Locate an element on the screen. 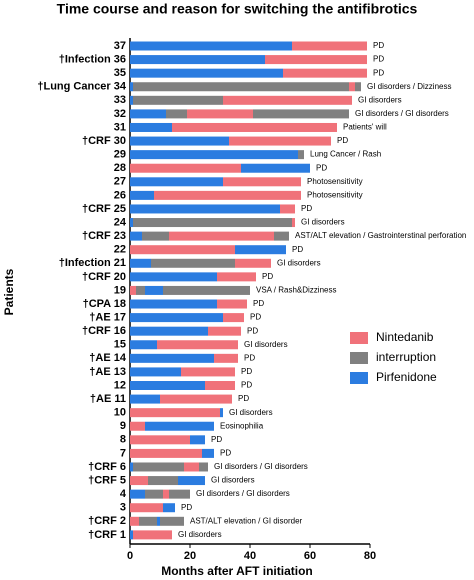 The image size is (474, 580). row-label: †CRF 2 is located at coordinates (107, 521).